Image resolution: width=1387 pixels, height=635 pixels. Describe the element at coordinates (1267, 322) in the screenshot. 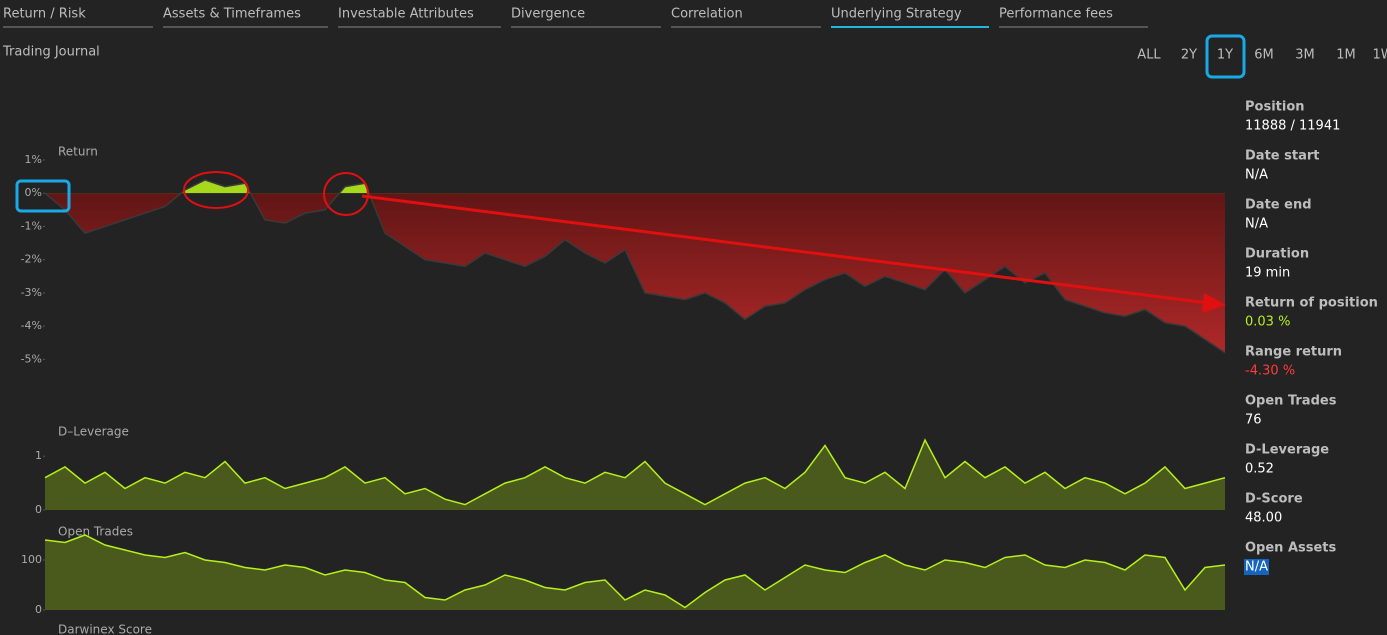

I see `stat-value: 0.03 %` at that location.